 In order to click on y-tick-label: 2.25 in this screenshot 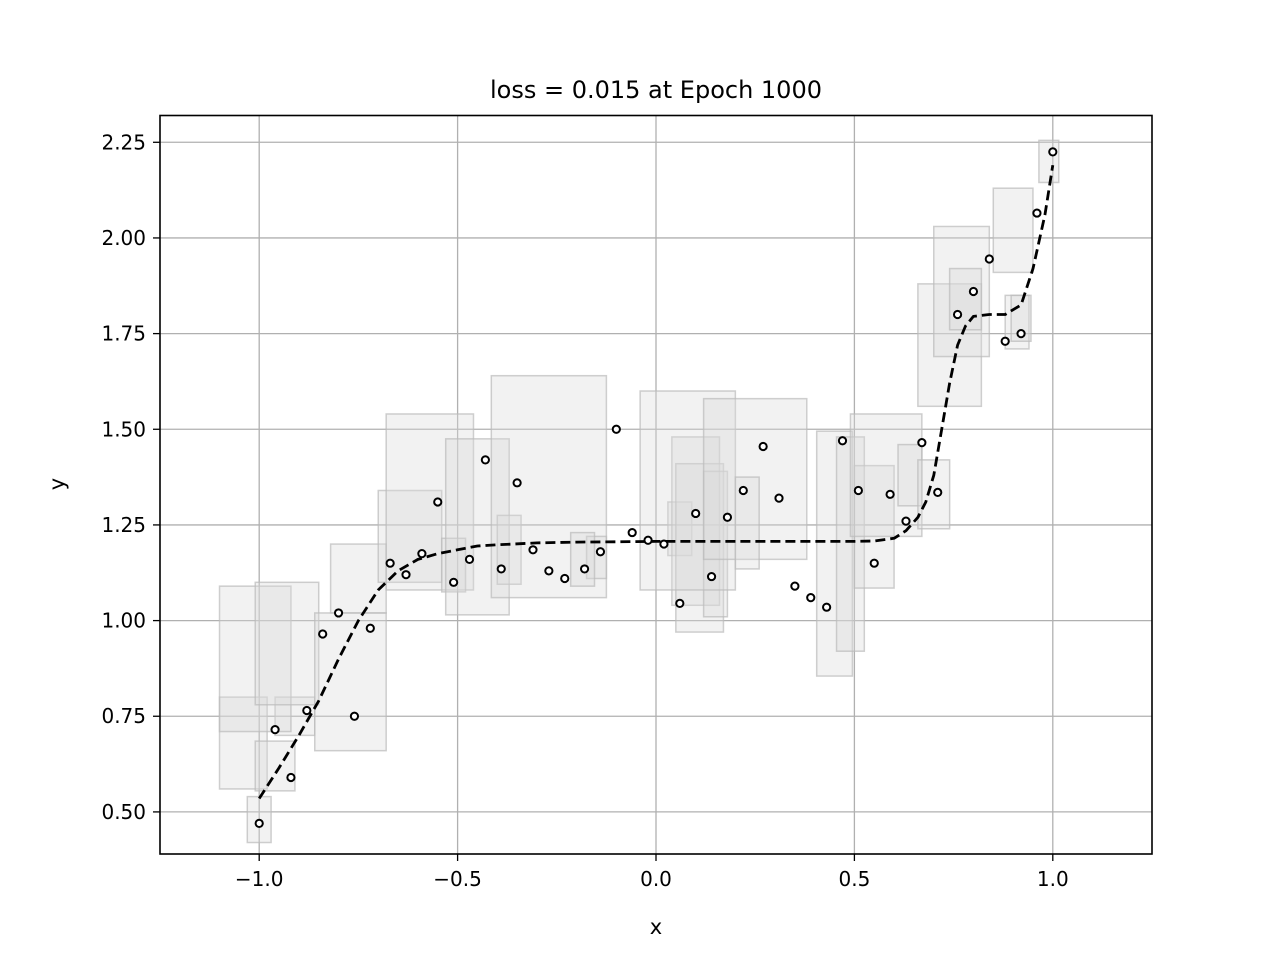, I will do `click(123, 142)`.